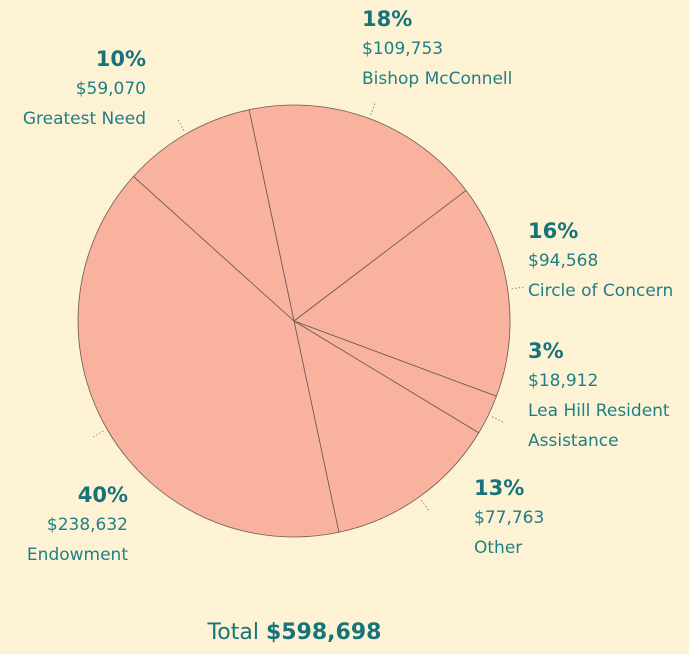 The width and height of the screenshot is (689, 654). What do you see at coordinates (403, 49) in the screenshot?
I see `amount-label: $109,753` at bounding box center [403, 49].